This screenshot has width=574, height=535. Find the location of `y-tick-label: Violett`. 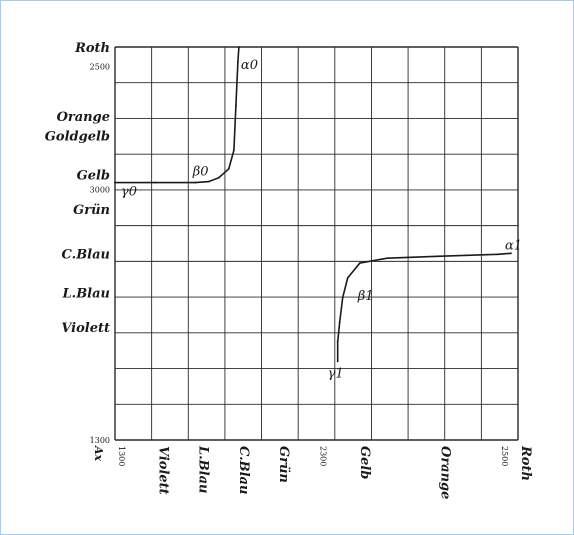

y-tick-label: Violett is located at coordinates (85, 328).